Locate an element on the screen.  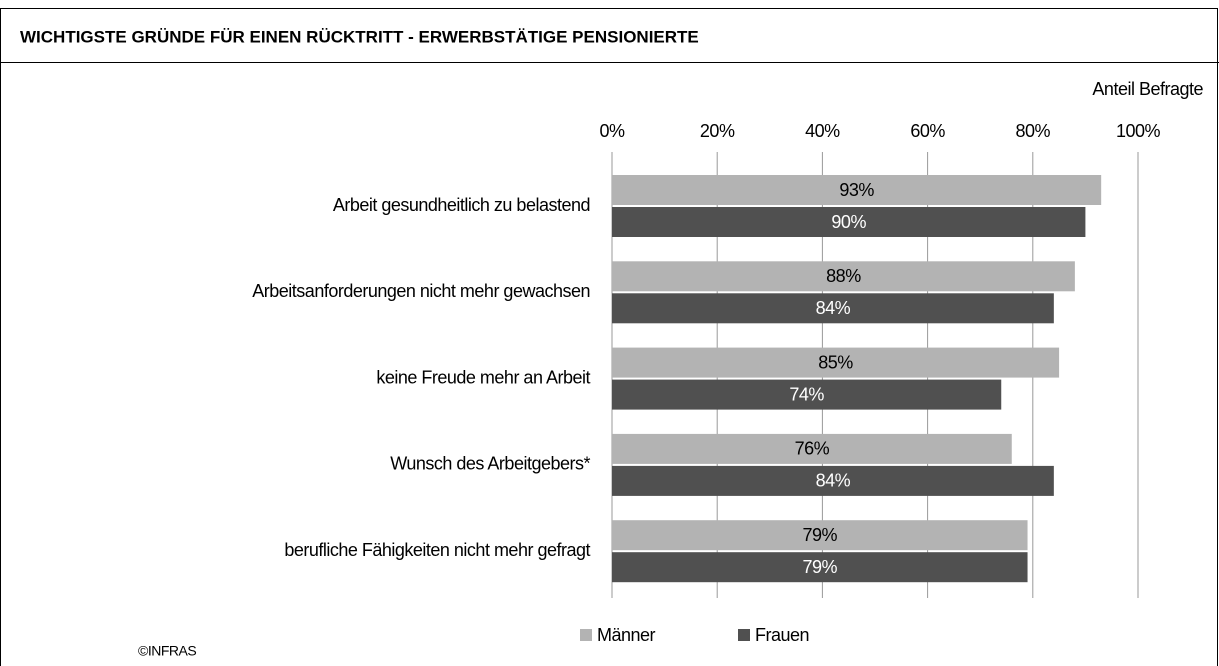
x-tick-label: 20% is located at coordinates (717, 131).